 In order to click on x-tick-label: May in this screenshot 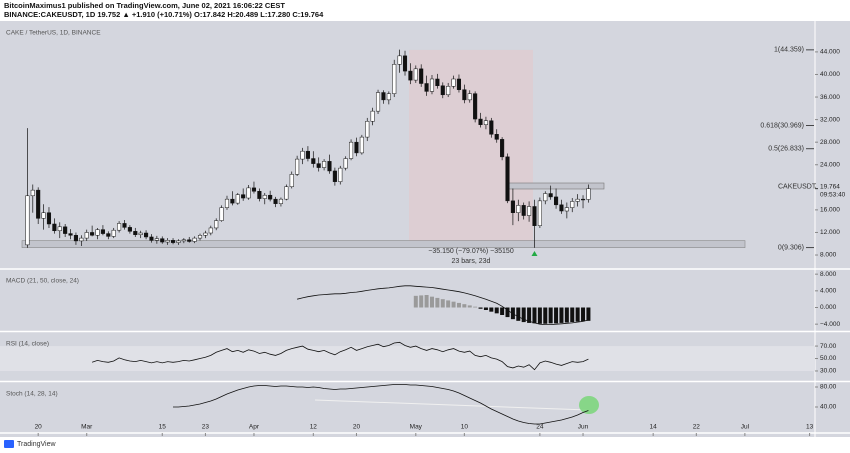, I will do `click(416, 427)`.